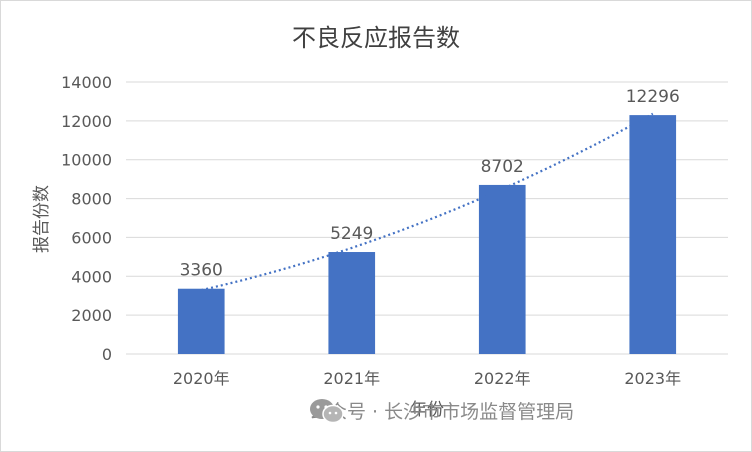  What do you see at coordinates (351, 234) in the screenshot?
I see `data-label: 5249` at bounding box center [351, 234].